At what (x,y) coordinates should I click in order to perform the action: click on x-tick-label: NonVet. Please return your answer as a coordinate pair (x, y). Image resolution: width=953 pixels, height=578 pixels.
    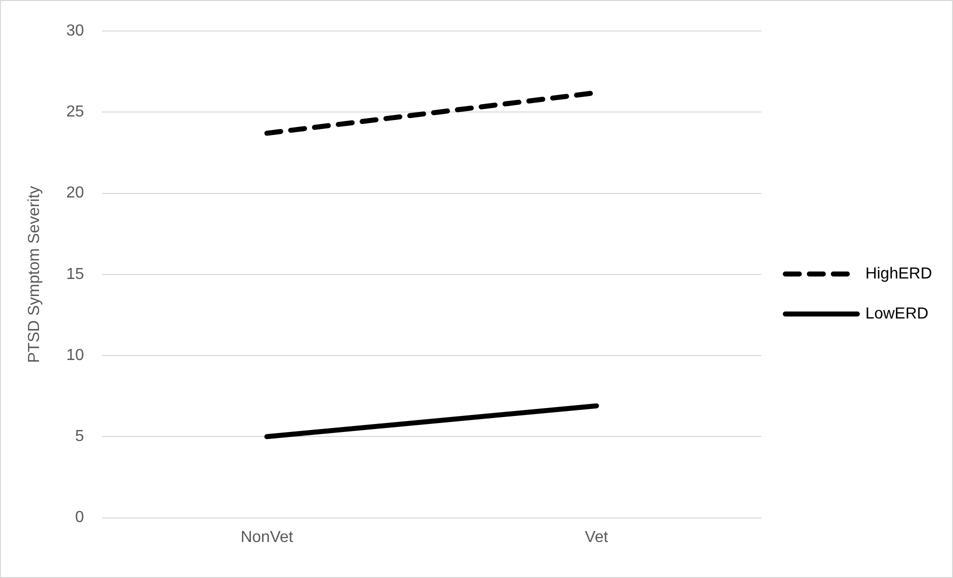
    Looking at the image, I should click on (267, 537).